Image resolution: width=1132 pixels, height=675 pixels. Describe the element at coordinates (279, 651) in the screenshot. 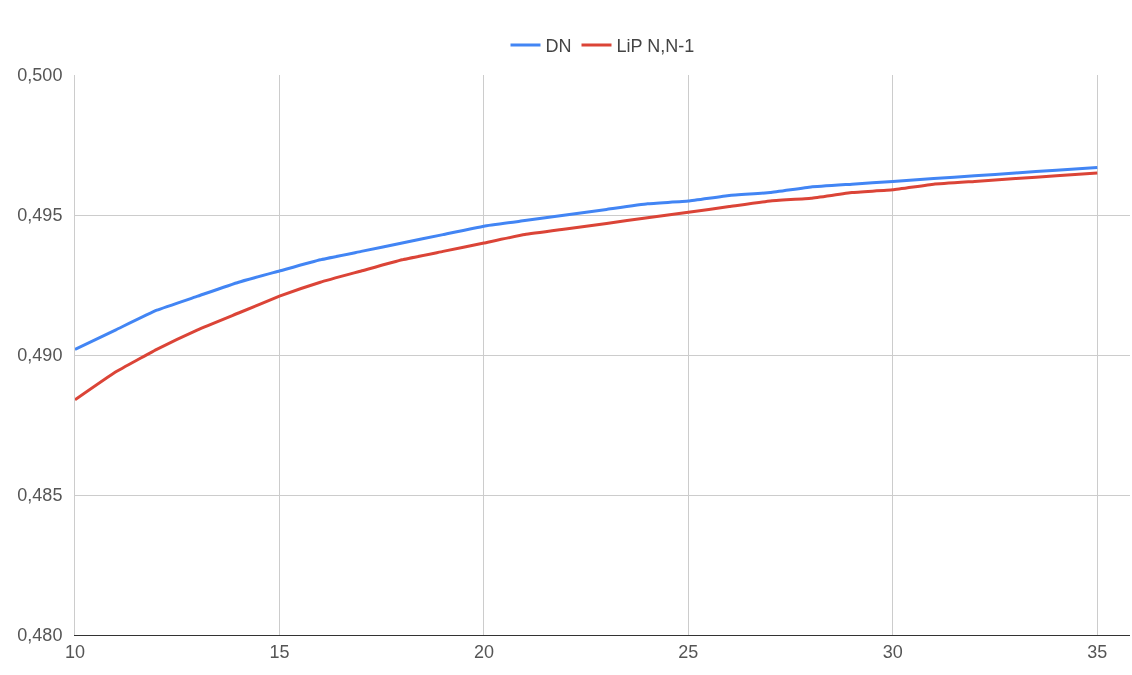

I see `x-tick-label: 15` at that location.